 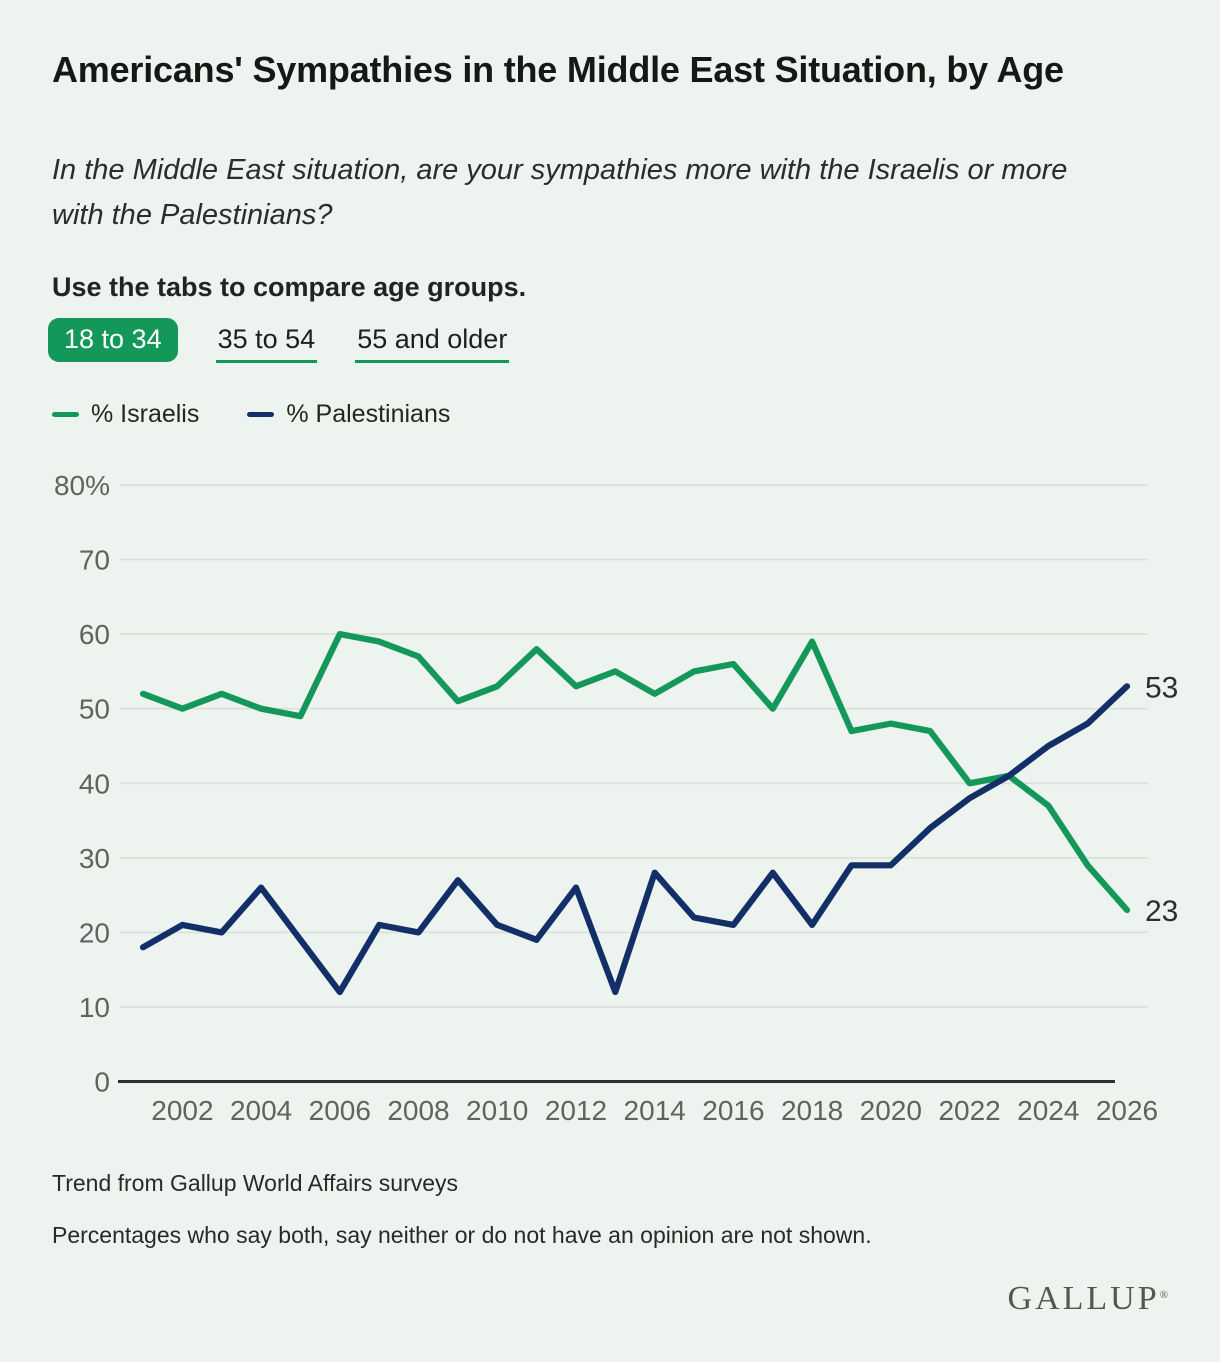 I want to click on tab-18-to-34: 18 to 34, so click(x=113, y=340).